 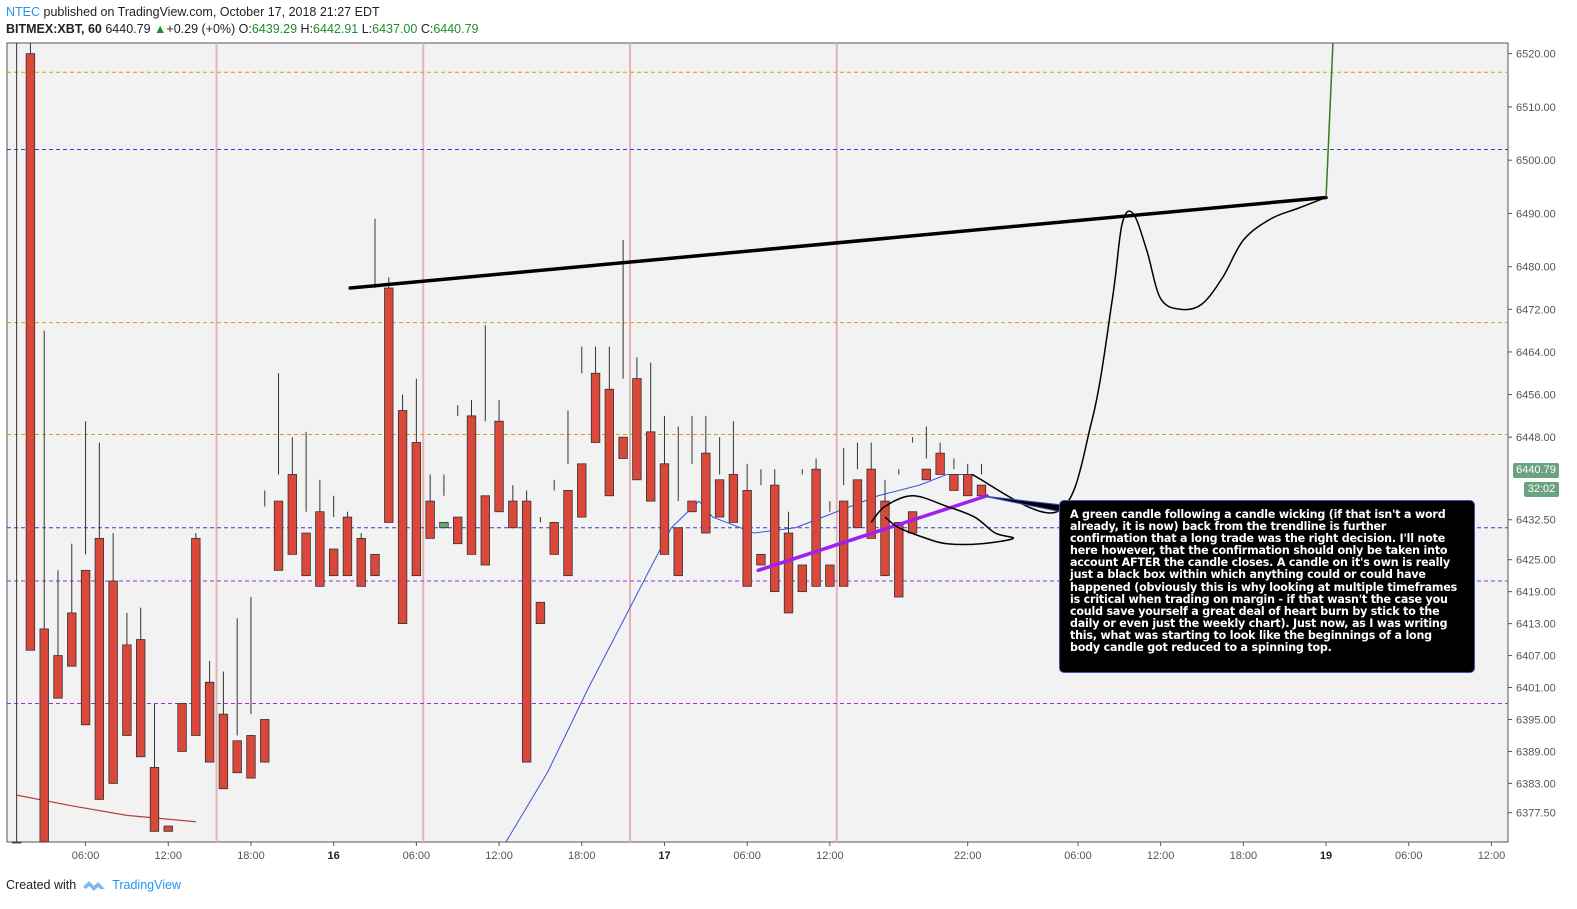 I want to click on price-tick-label: 6432.50, so click(x=1536, y=521).